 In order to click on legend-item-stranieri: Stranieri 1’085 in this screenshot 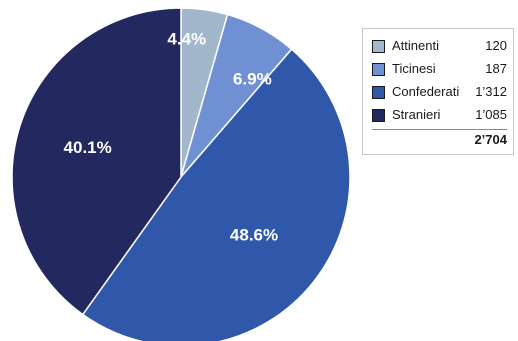, I will do `click(439, 116)`.